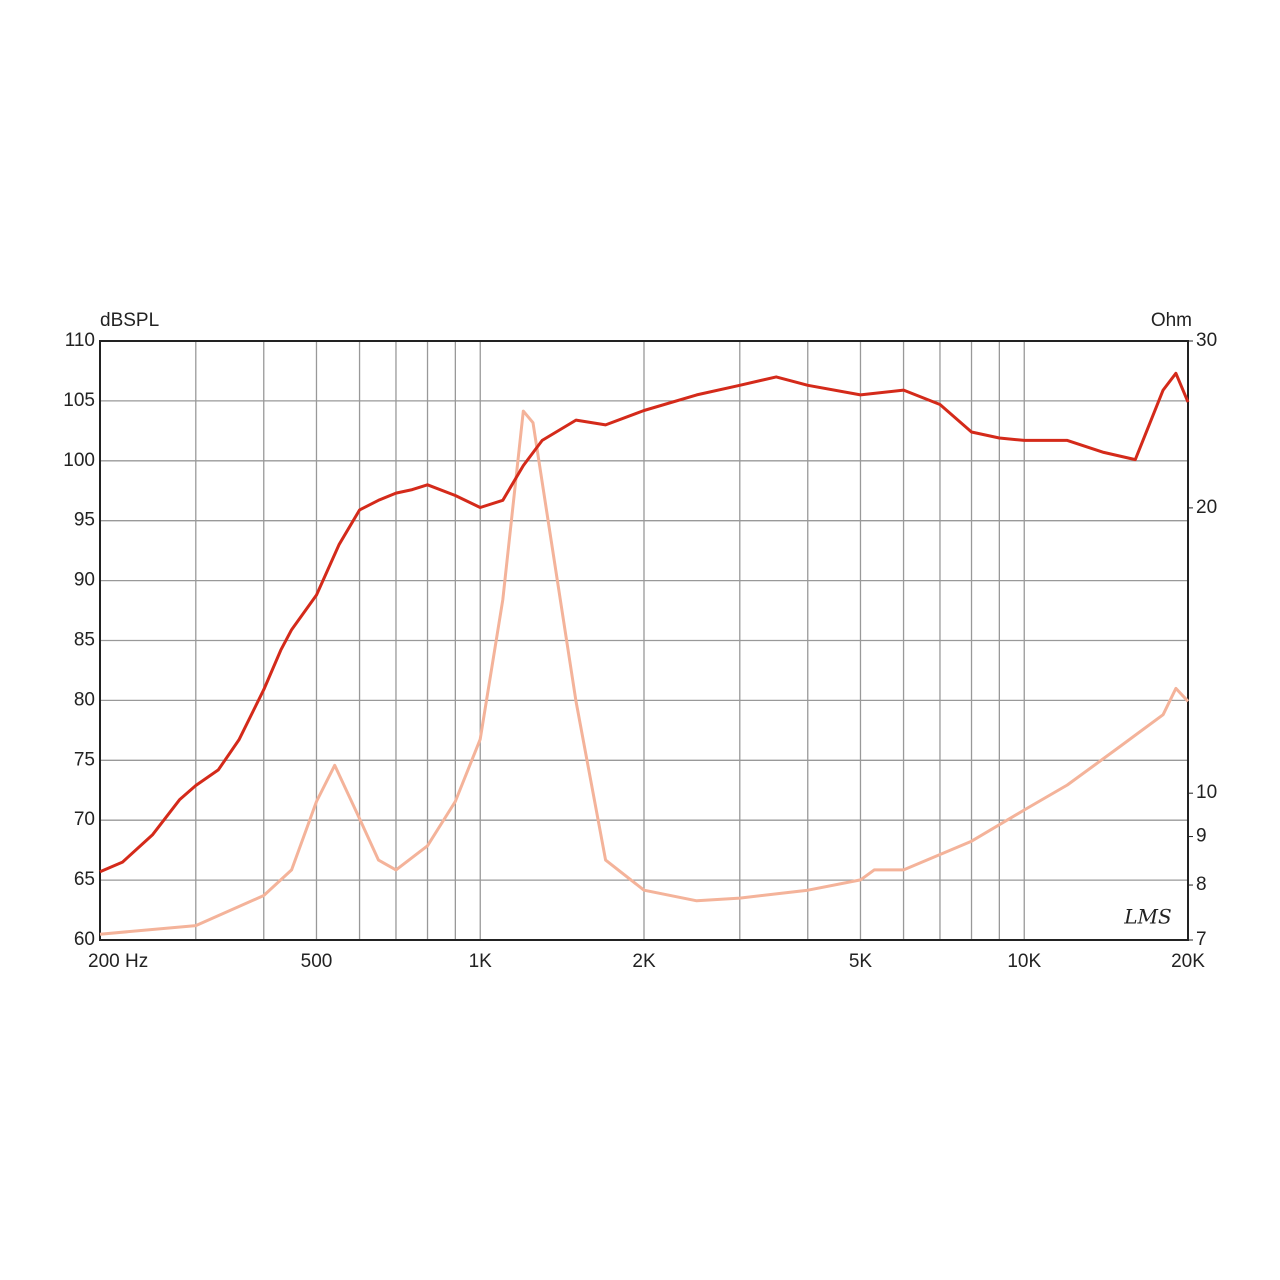  I want to click on y-tick-label: 110, so click(80, 340).